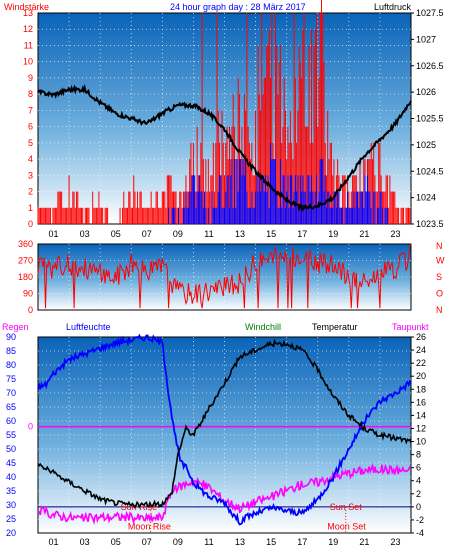 The width and height of the screenshot is (470, 555). What do you see at coordinates (440, 261) in the screenshot?
I see `compass-label: W` at bounding box center [440, 261].